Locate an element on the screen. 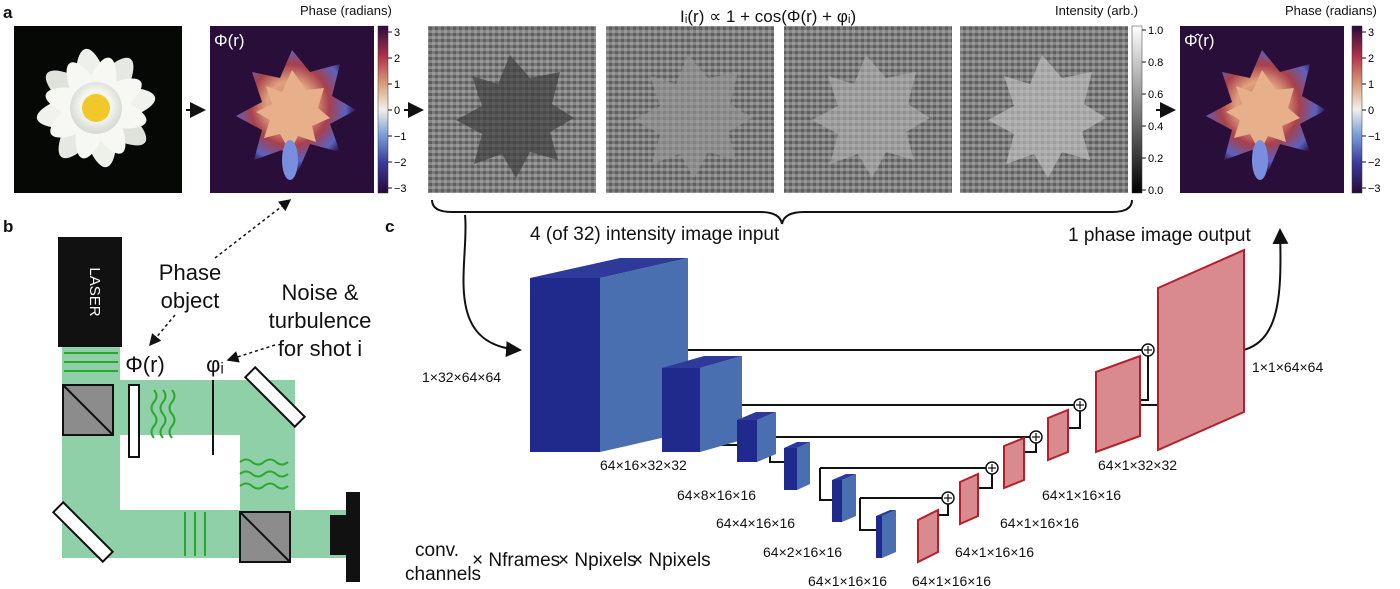 The height and width of the screenshot is (589, 1400). intensity-colorbar-ticks: 1.0 0.8 0.6 0.4 0.2 0.0 is located at coordinates (1152, 111).